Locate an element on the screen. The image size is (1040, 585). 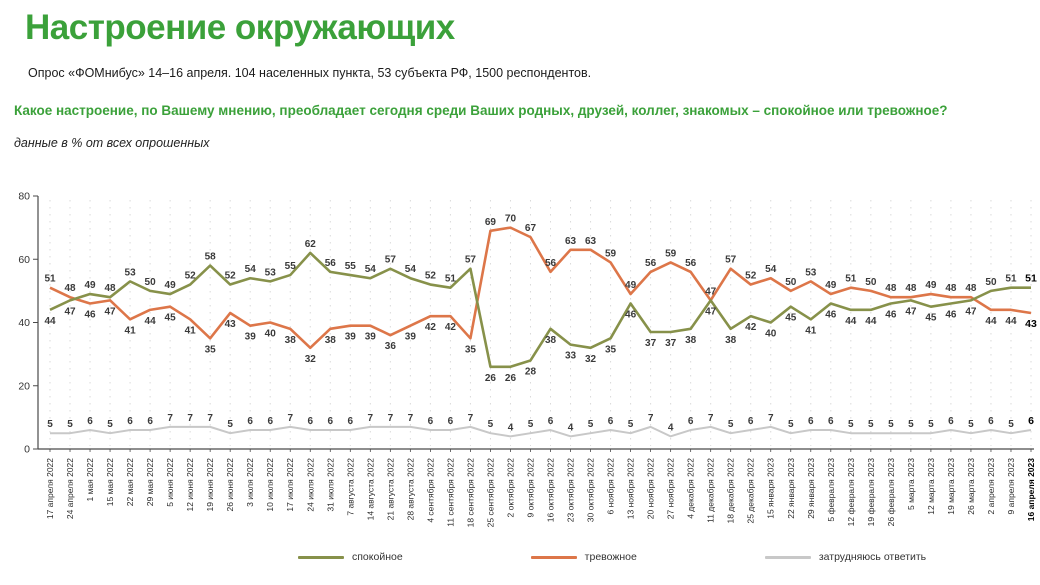
calm-value-label: 52 is located at coordinates (431, 276).